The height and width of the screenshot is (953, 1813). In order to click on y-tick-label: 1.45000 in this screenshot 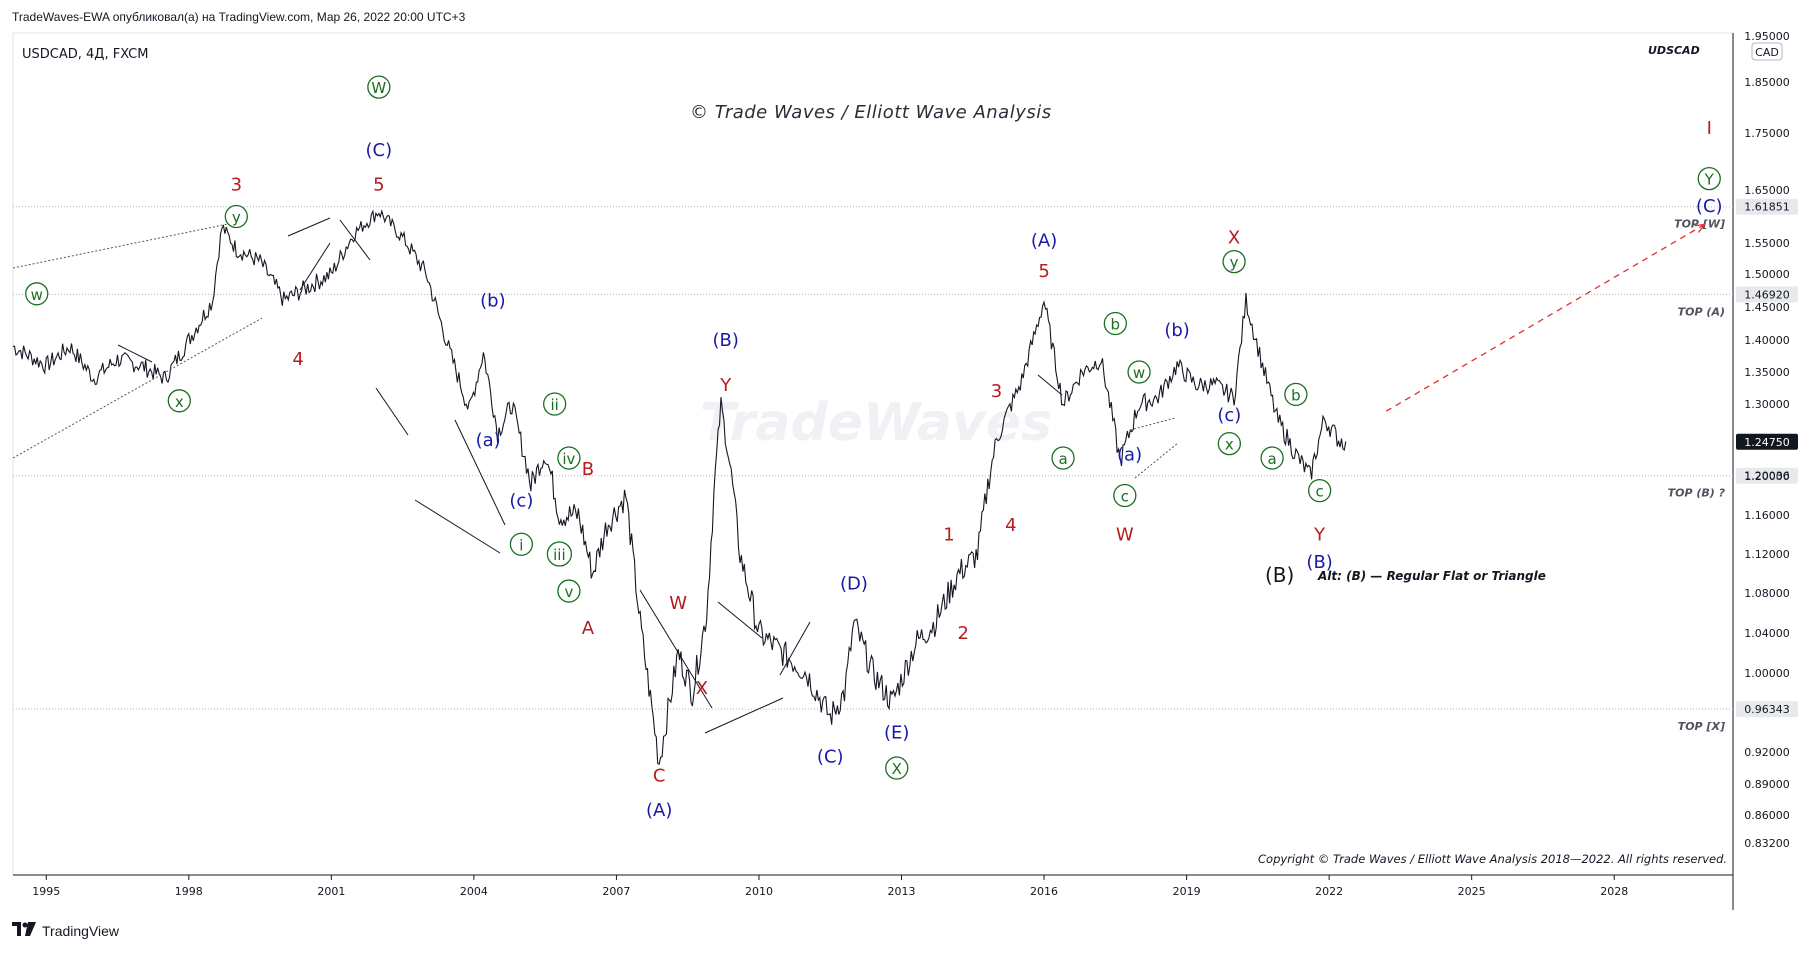, I will do `click(1767, 307)`.